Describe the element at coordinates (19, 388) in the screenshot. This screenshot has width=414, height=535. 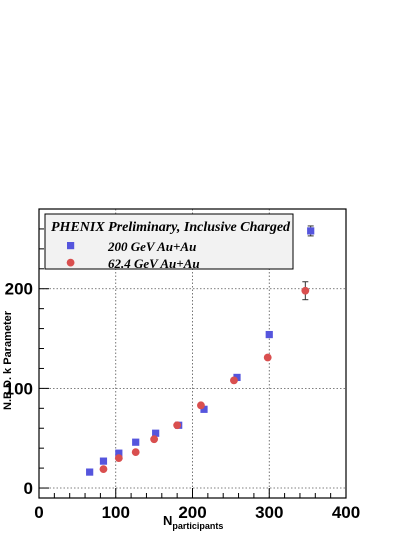
I see `y-tick-label: 100` at that location.